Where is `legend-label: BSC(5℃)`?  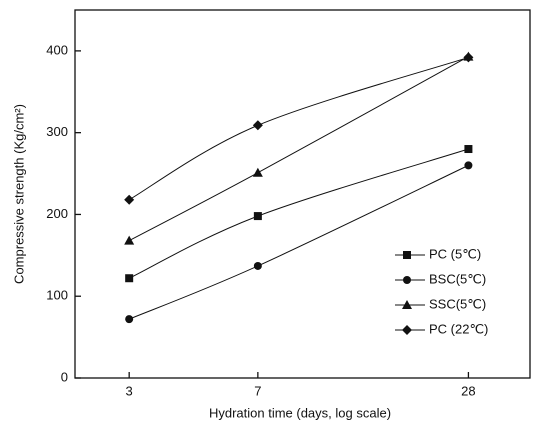
legend-label: BSC(5℃) is located at coordinates (457, 278).